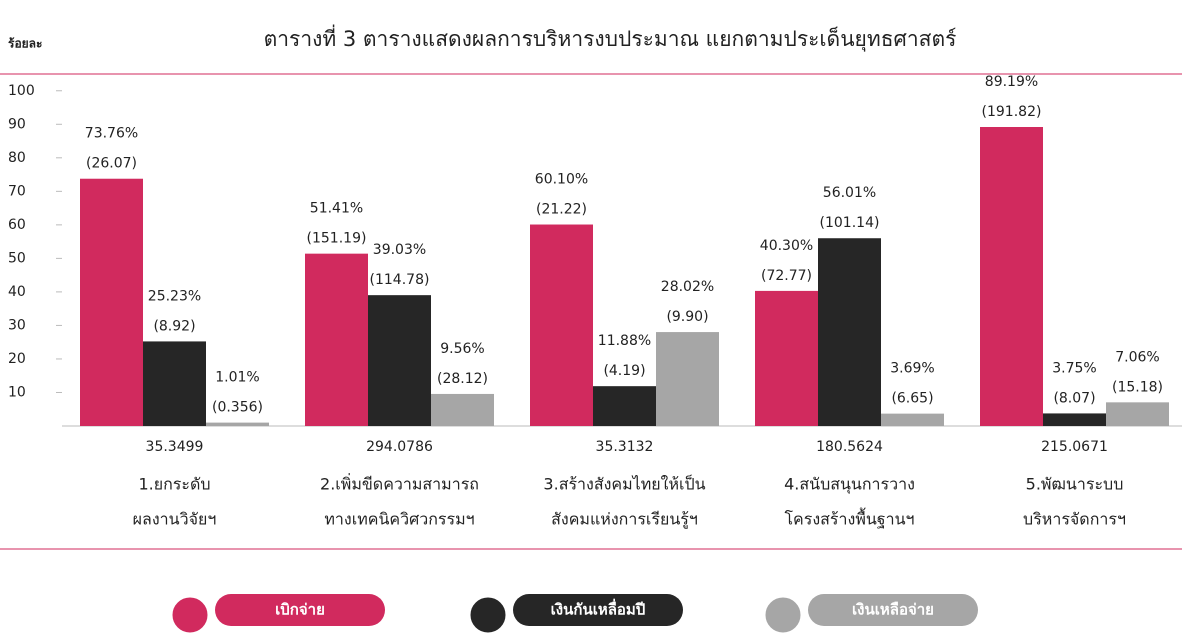 The height and width of the screenshot is (634, 1182). I want to click on x-tick-label: 3.สร้างสังคมไทยให้เป็น, so click(624, 484).